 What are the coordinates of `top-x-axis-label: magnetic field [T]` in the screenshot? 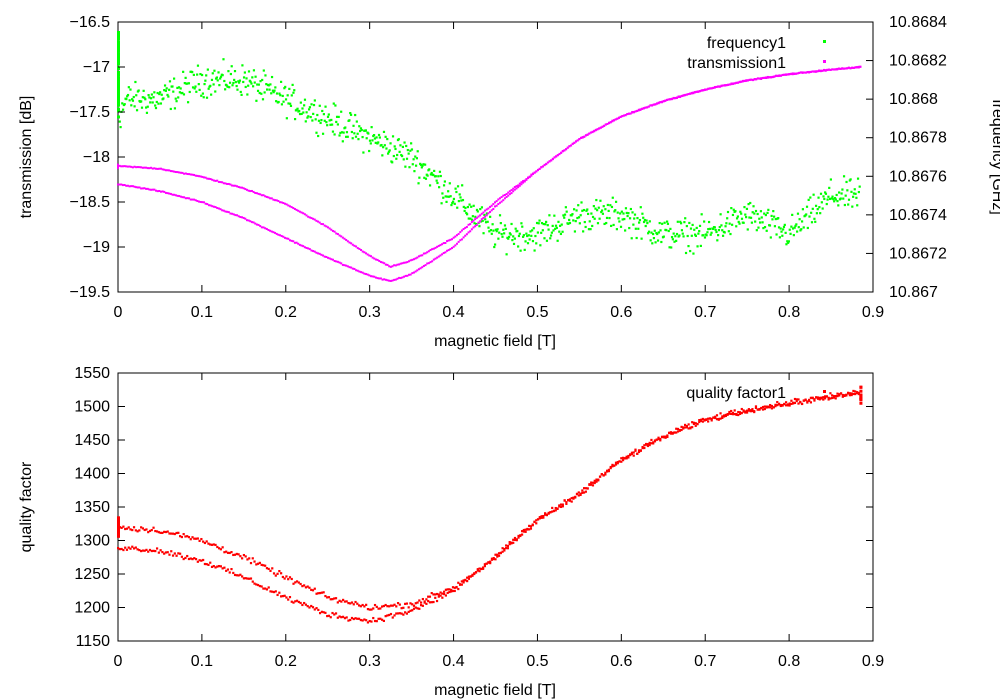 It's located at (495, 341).